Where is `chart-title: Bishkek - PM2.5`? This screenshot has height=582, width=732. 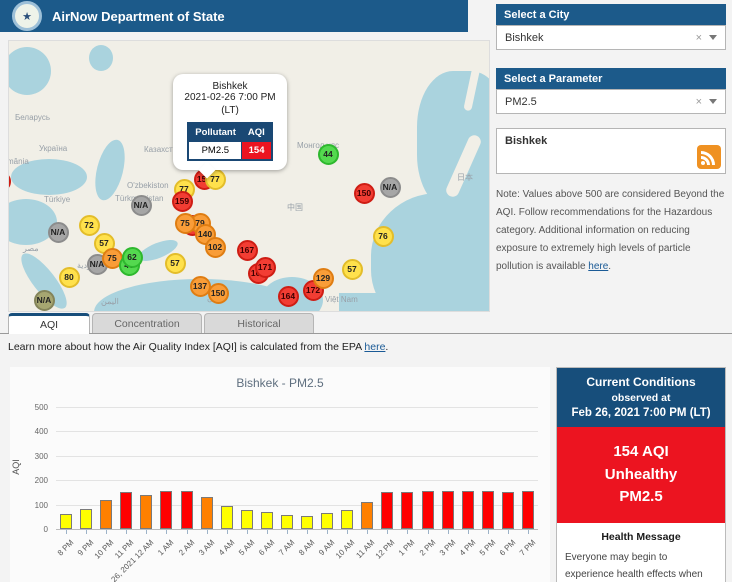 chart-title: Bishkek - PM2.5 is located at coordinates (280, 383).